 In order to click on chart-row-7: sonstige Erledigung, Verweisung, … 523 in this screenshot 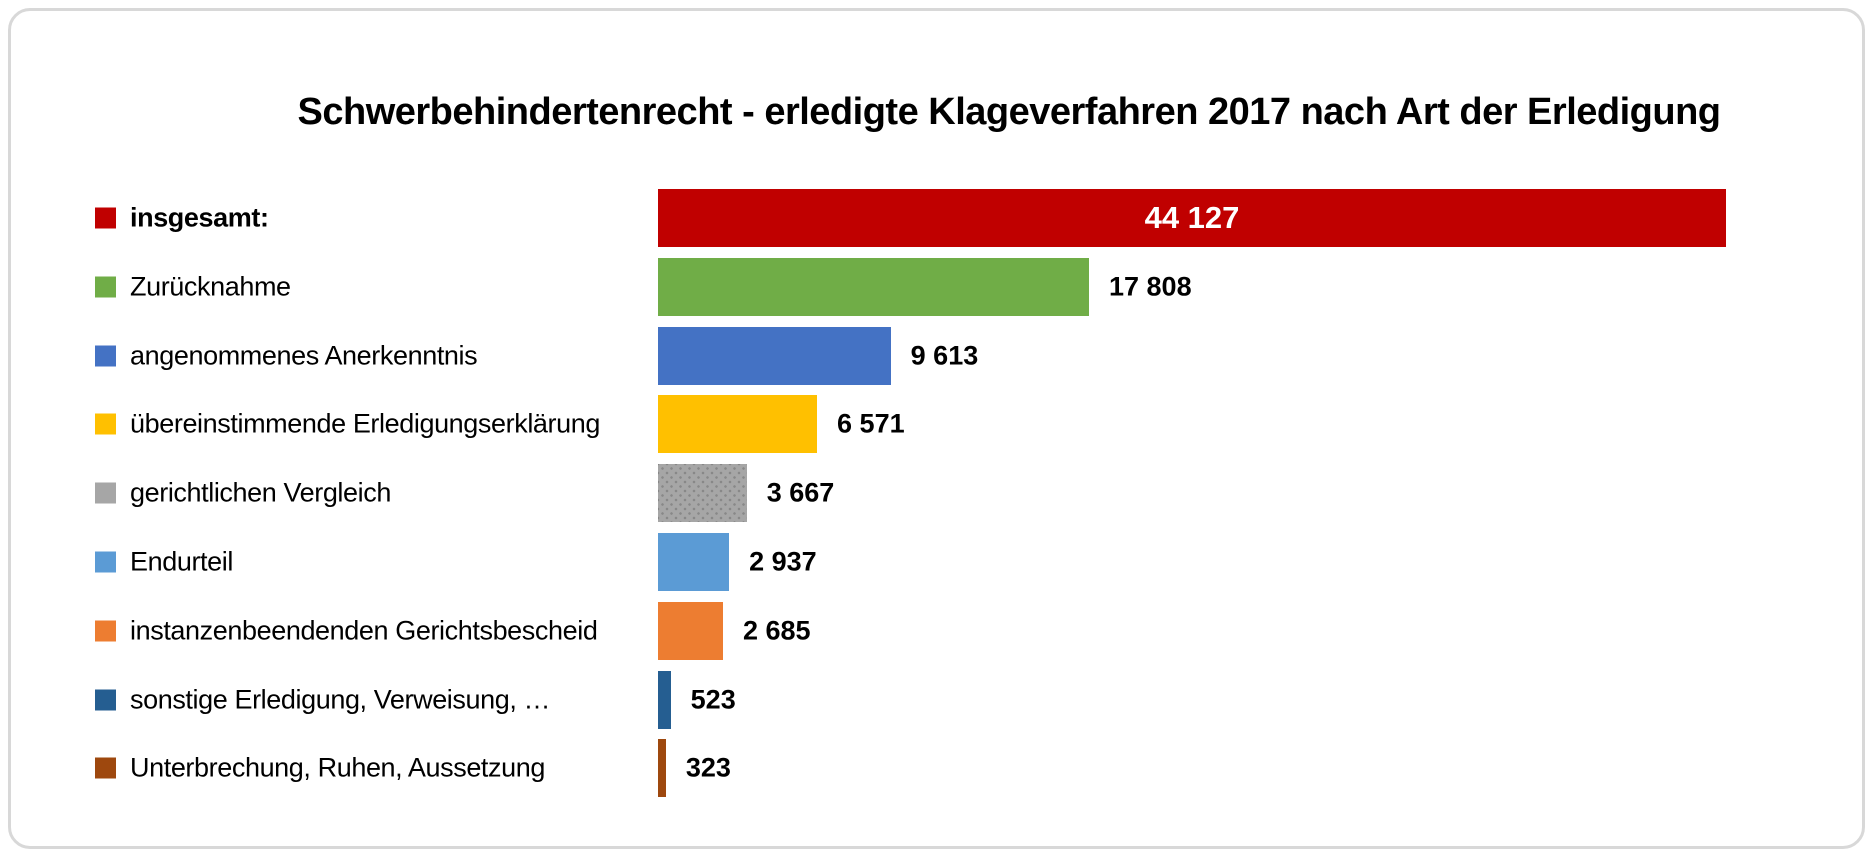, I will do `click(936, 699)`.